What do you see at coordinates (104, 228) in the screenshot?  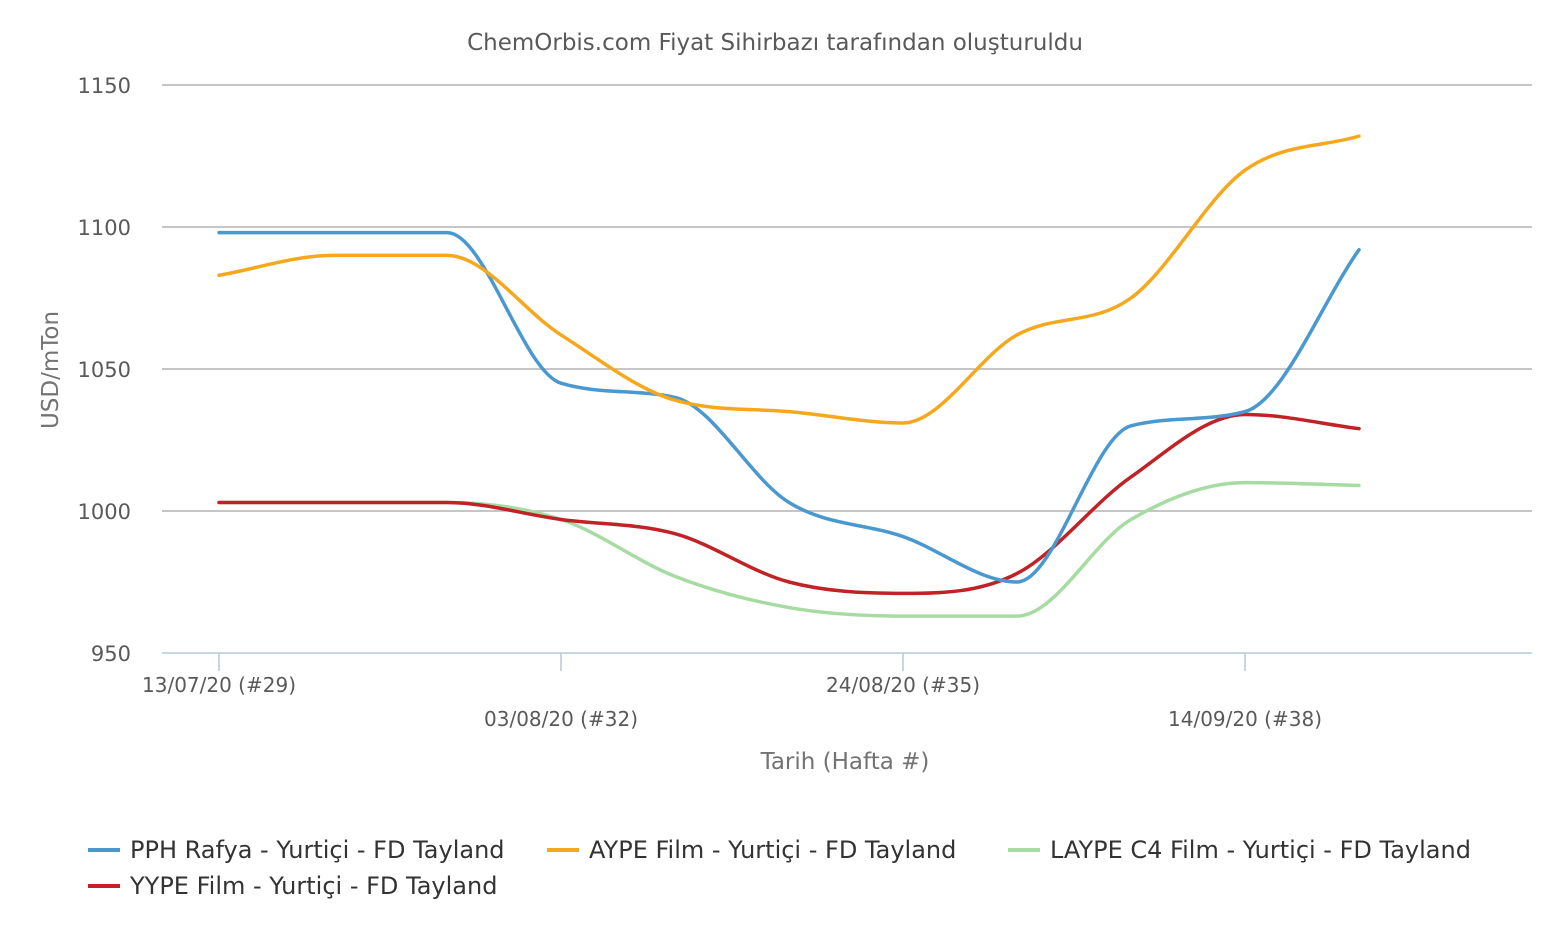 I see `y-tick-label-1100: 1100` at bounding box center [104, 228].